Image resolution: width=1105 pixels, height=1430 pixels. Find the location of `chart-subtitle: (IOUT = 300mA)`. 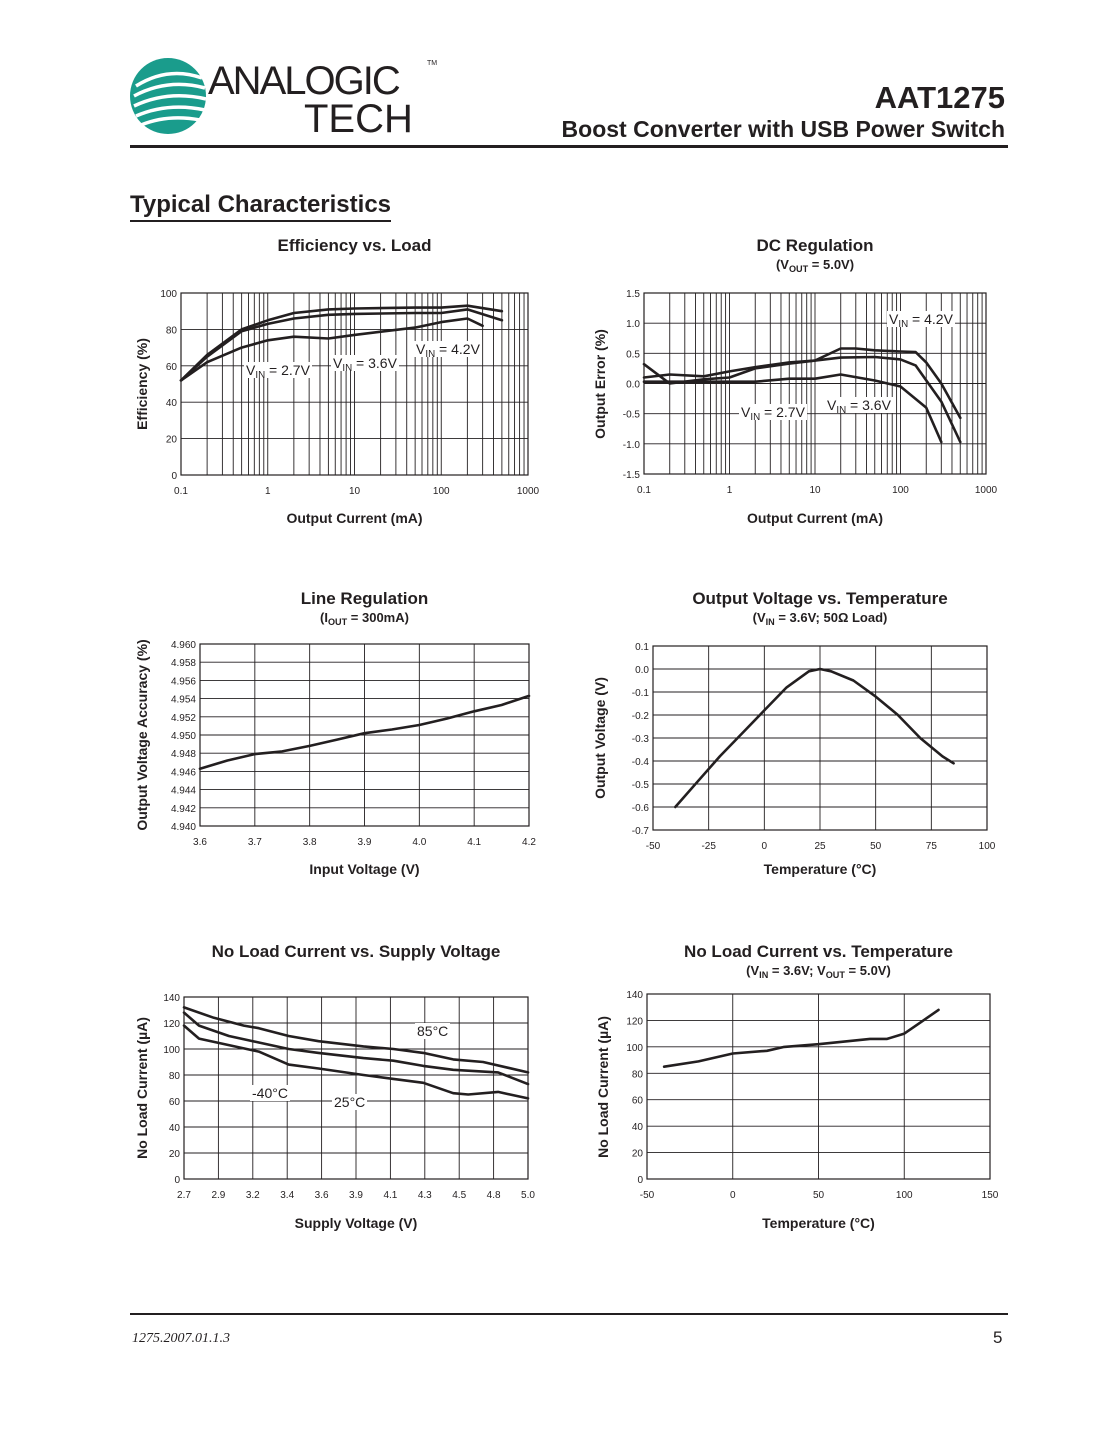

chart-subtitle: (IOUT = 300mA) is located at coordinates (365, 618).